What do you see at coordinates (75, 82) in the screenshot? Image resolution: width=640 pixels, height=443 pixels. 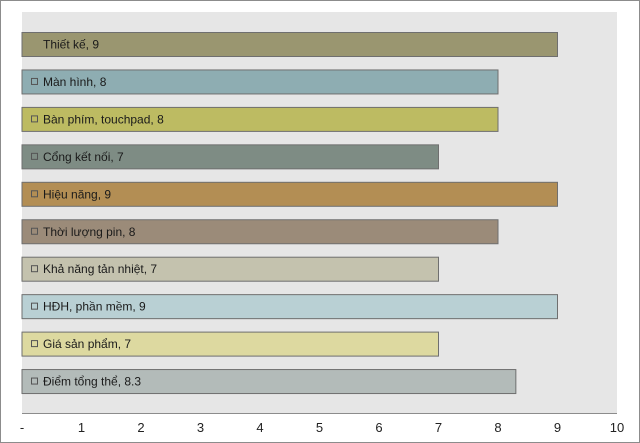 I see `bar-data-label: Màn hình, 8` at bounding box center [75, 82].